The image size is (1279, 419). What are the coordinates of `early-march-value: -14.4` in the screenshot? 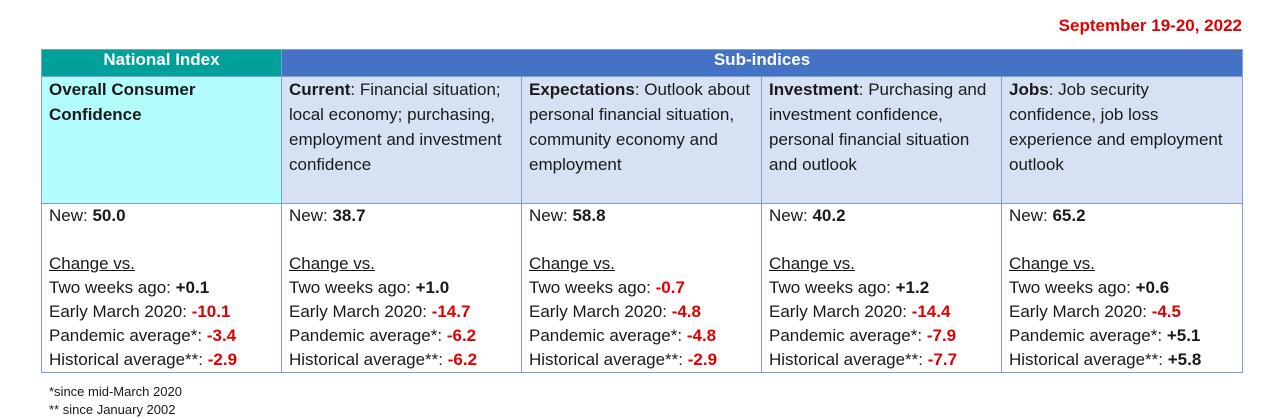 It's located at (931, 311).